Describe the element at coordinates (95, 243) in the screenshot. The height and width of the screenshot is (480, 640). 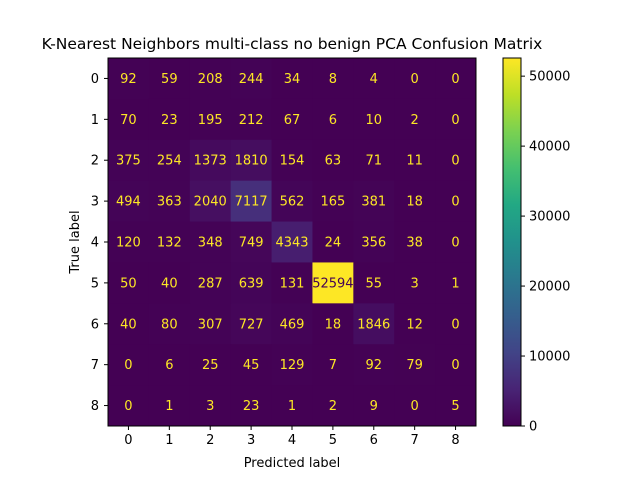
I see `y-tick-label: 4` at that location.